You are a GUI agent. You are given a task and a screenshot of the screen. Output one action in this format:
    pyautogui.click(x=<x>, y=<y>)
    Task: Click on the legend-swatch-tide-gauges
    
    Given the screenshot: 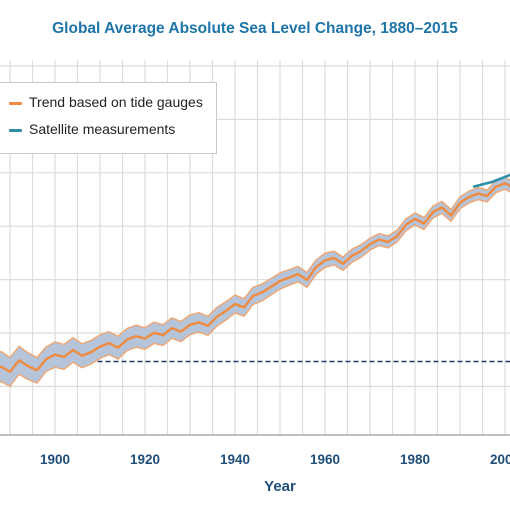 What is the action you would take?
    pyautogui.click(x=15, y=103)
    